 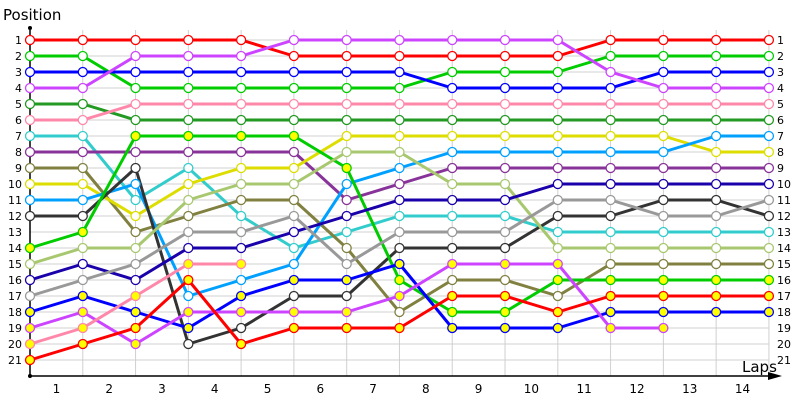 I want to click on x-tick-label: 5, so click(x=268, y=389).